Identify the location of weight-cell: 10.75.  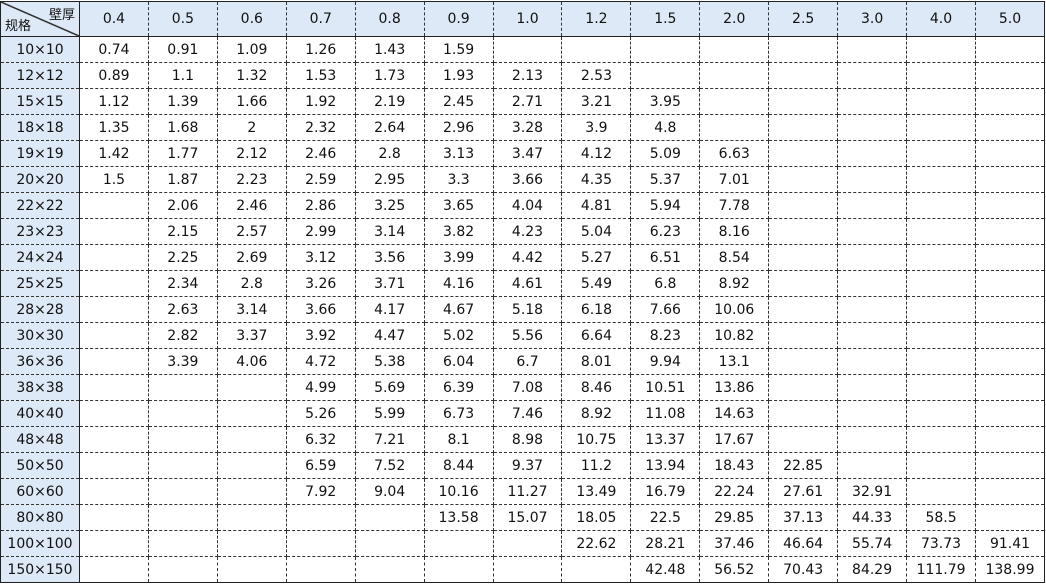
(596, 439).